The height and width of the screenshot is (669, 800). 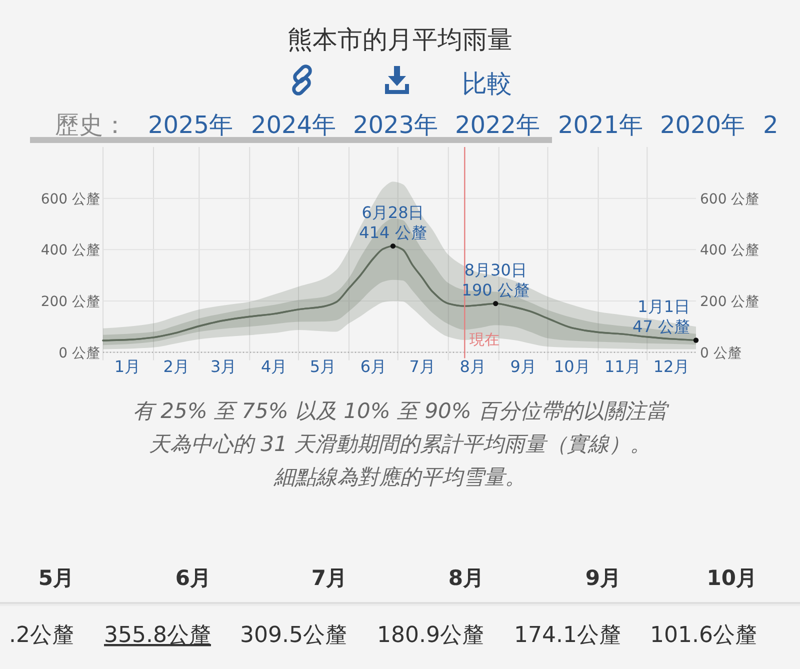 What do you see at coordinates (703, 125) in the screenshot?
I see `text: 2020年` at bounding box center [703, 125].